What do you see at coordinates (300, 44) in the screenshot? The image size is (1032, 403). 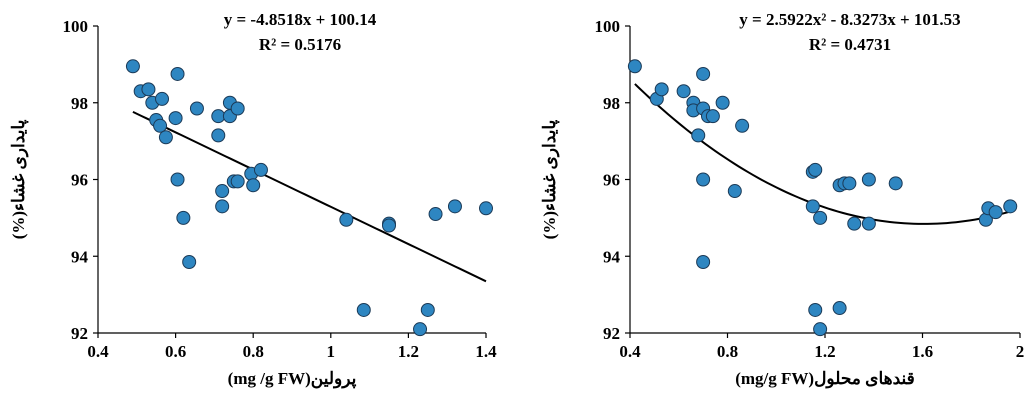 I see `r-squared: R² = 0.5176` at bounding box center [300, 44].